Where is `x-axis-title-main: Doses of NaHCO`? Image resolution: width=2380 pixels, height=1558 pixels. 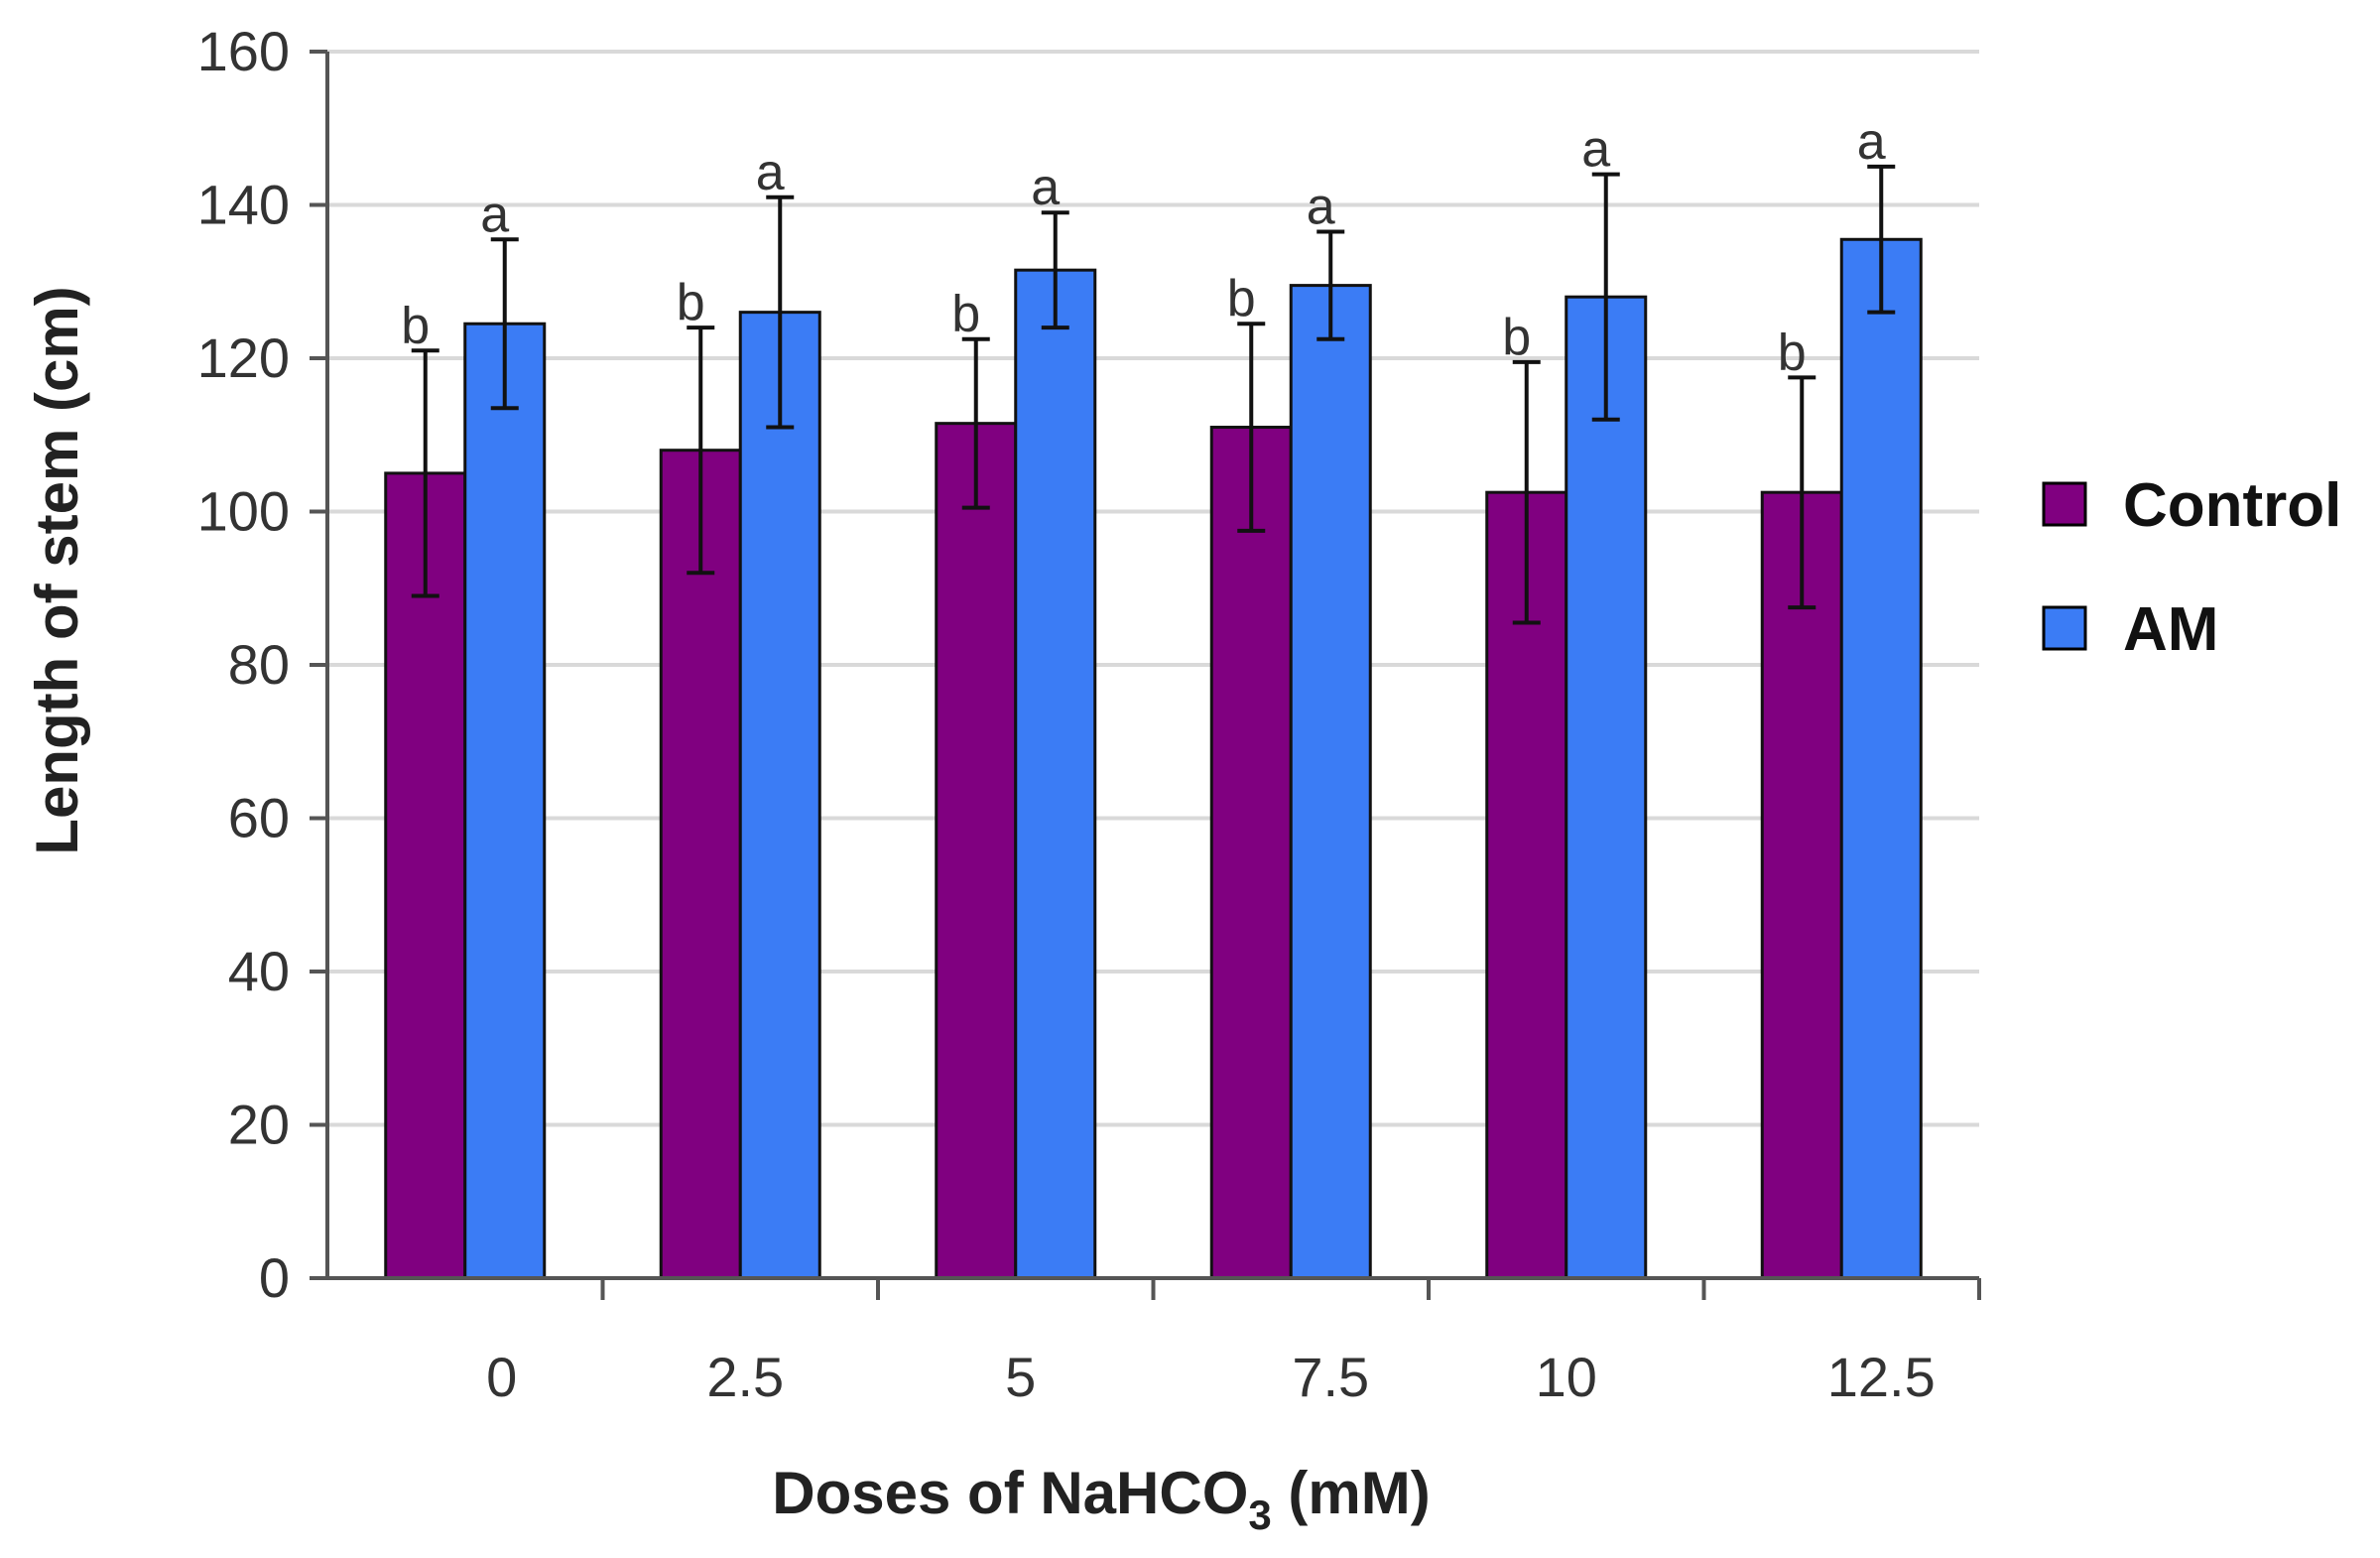
x-axis-title-main: Doses of NaHCO is located at coordinates (1010, 1493).